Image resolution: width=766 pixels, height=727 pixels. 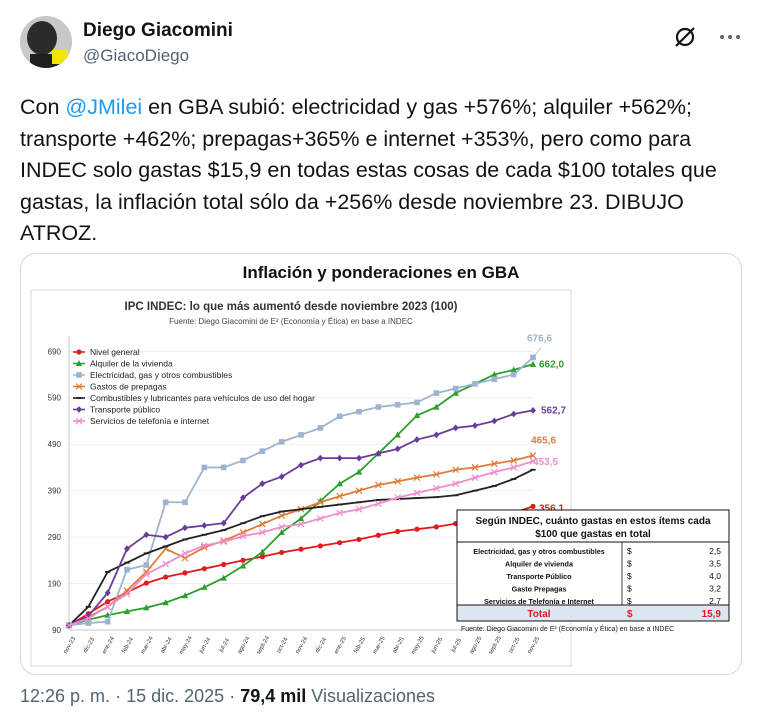 I want to click on y-tick-label: 390, so click(x=55, y=491).